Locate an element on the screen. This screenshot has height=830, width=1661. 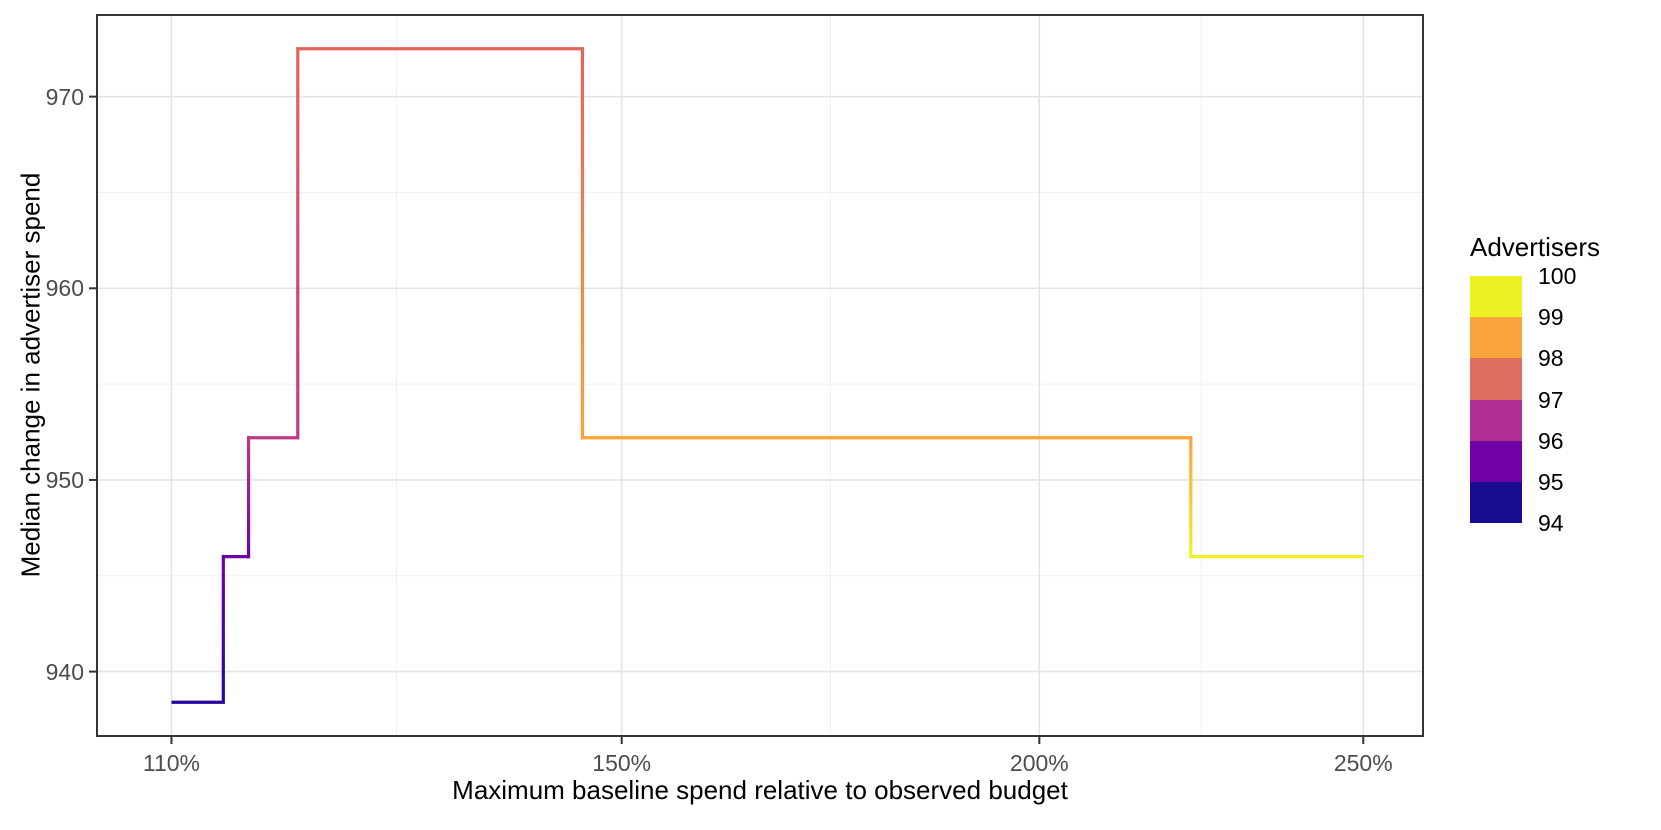
y-tick-label: 960 is located at coordinates (64, 288).